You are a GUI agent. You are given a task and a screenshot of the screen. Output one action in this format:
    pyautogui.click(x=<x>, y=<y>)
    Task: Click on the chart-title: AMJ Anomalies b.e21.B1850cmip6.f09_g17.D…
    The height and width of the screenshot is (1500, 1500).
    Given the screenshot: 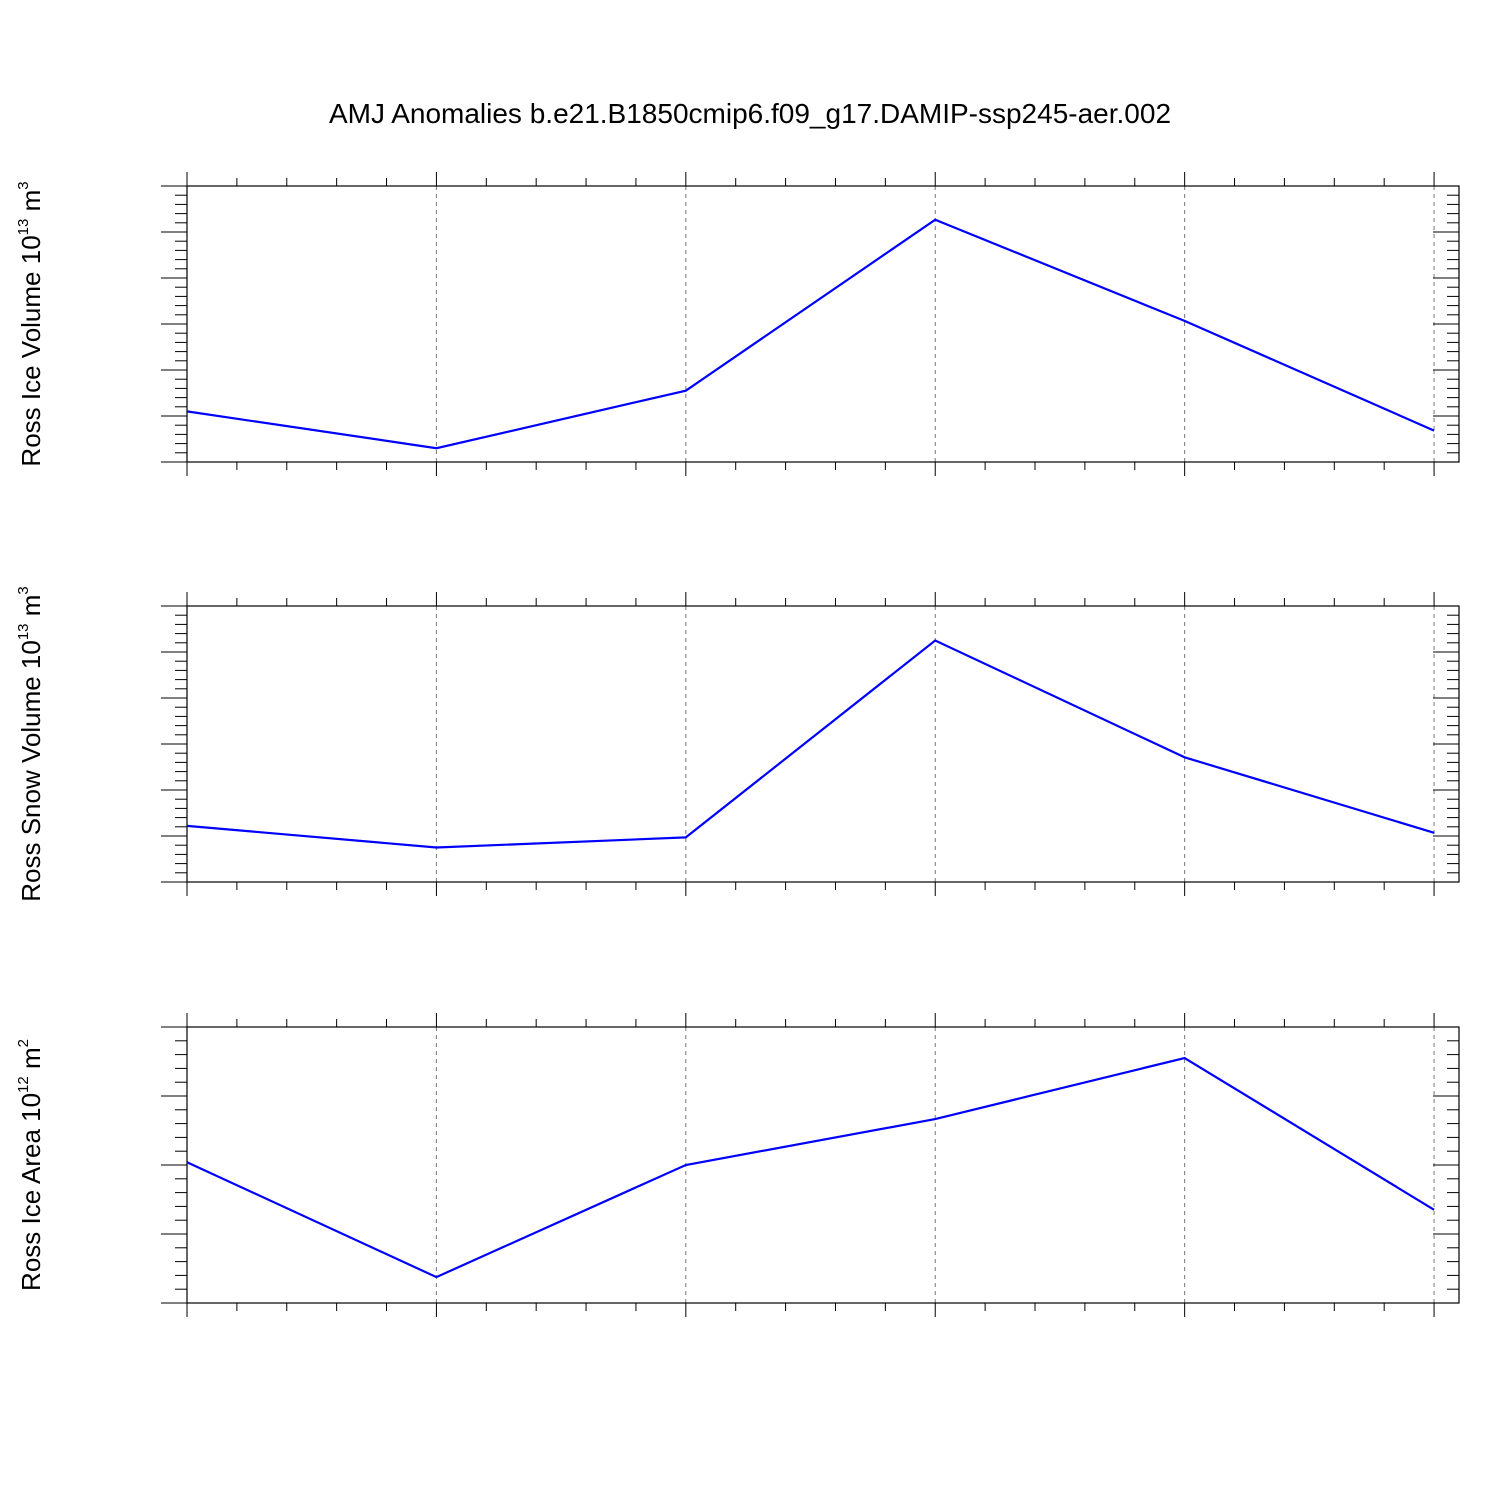 What is the action you would take?
    pyautogui.click(x=750, y=113)
    